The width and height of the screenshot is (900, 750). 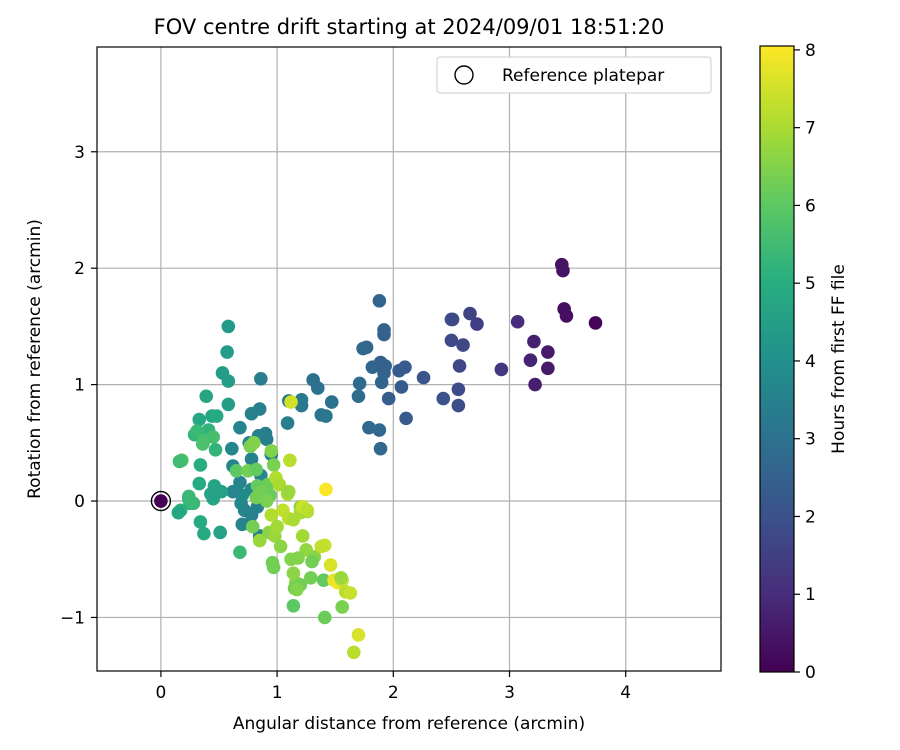 I want to click on legend-marker-icon, so click(x=464, y=75).